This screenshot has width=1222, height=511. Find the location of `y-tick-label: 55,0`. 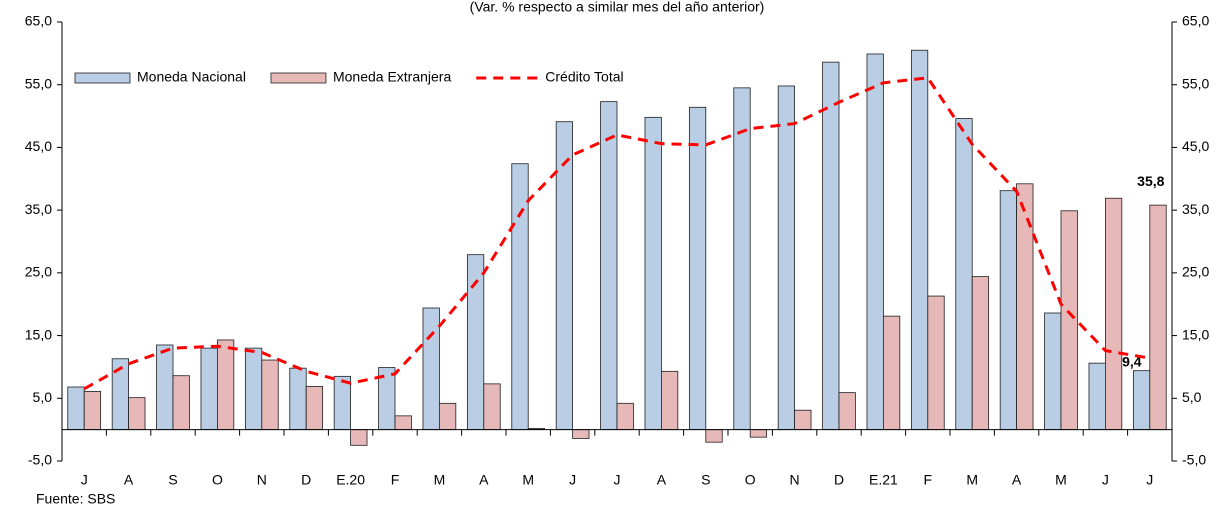

y-tick-label: 55,0 is located at coordinates (38, 83).